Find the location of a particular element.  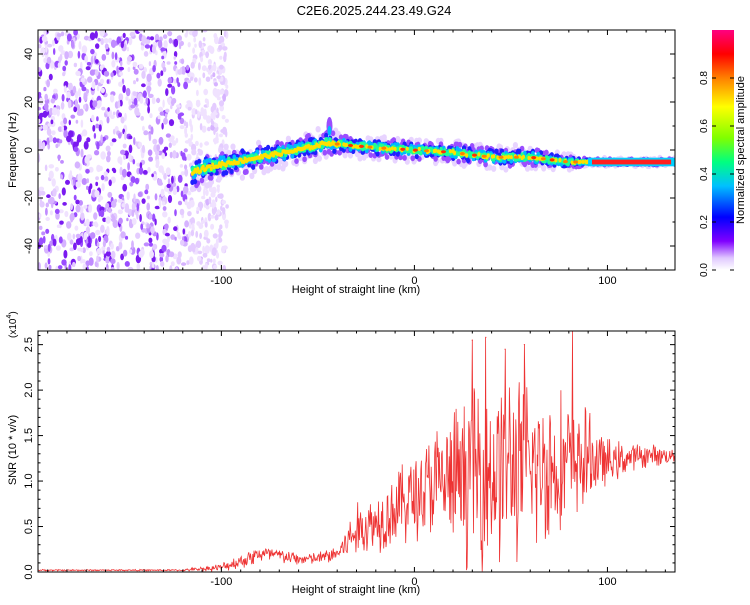

colorbar-gradient is located at coordinates (723, 150).